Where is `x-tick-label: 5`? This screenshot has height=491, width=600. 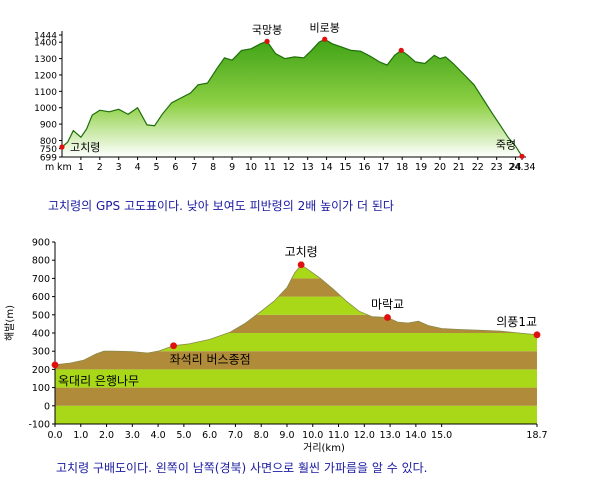 x-tick-label: 5 is located at coordinates (156, 167).